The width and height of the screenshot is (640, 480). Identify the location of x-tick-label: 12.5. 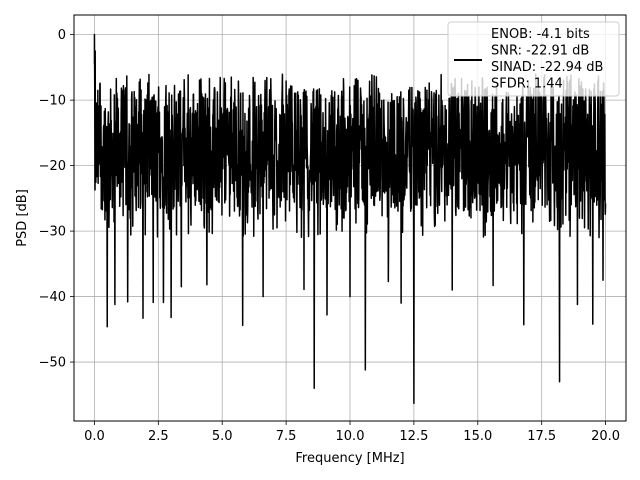
(413, 436).